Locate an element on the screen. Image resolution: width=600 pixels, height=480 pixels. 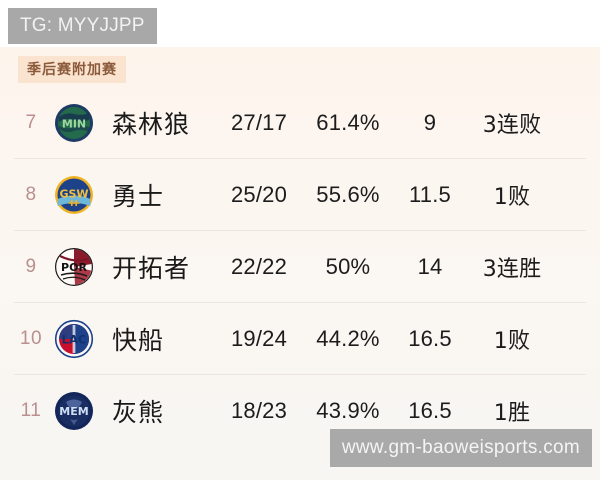
team-streak: 3连败 is located at coordinates (512, 125).